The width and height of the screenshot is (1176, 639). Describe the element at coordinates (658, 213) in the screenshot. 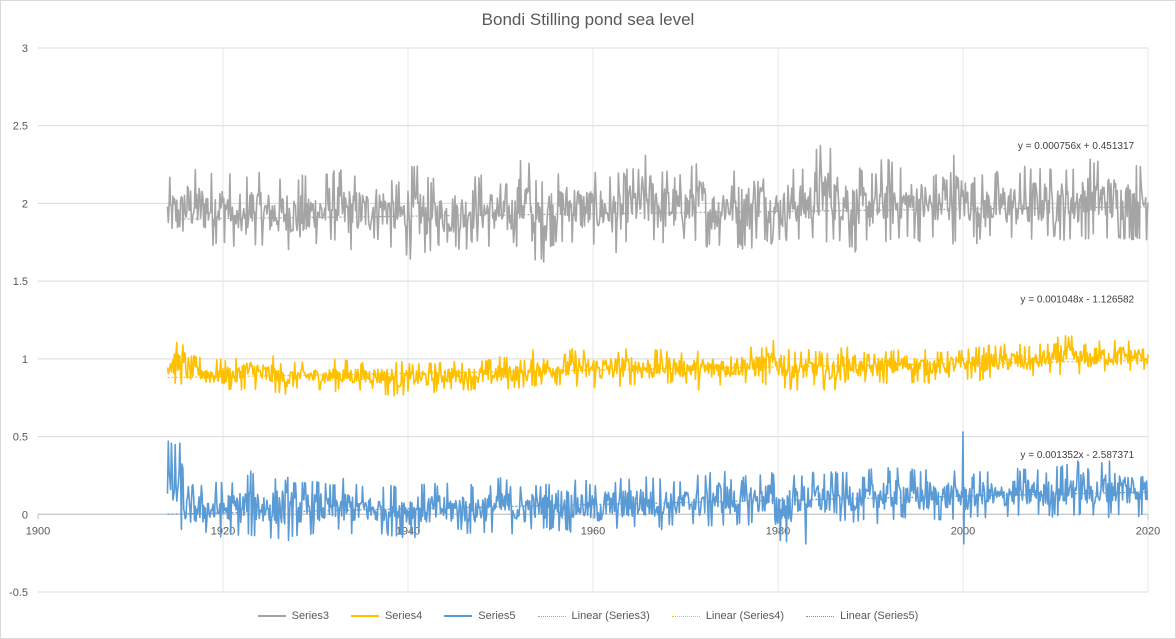

I see `trendline-series3` at that location.